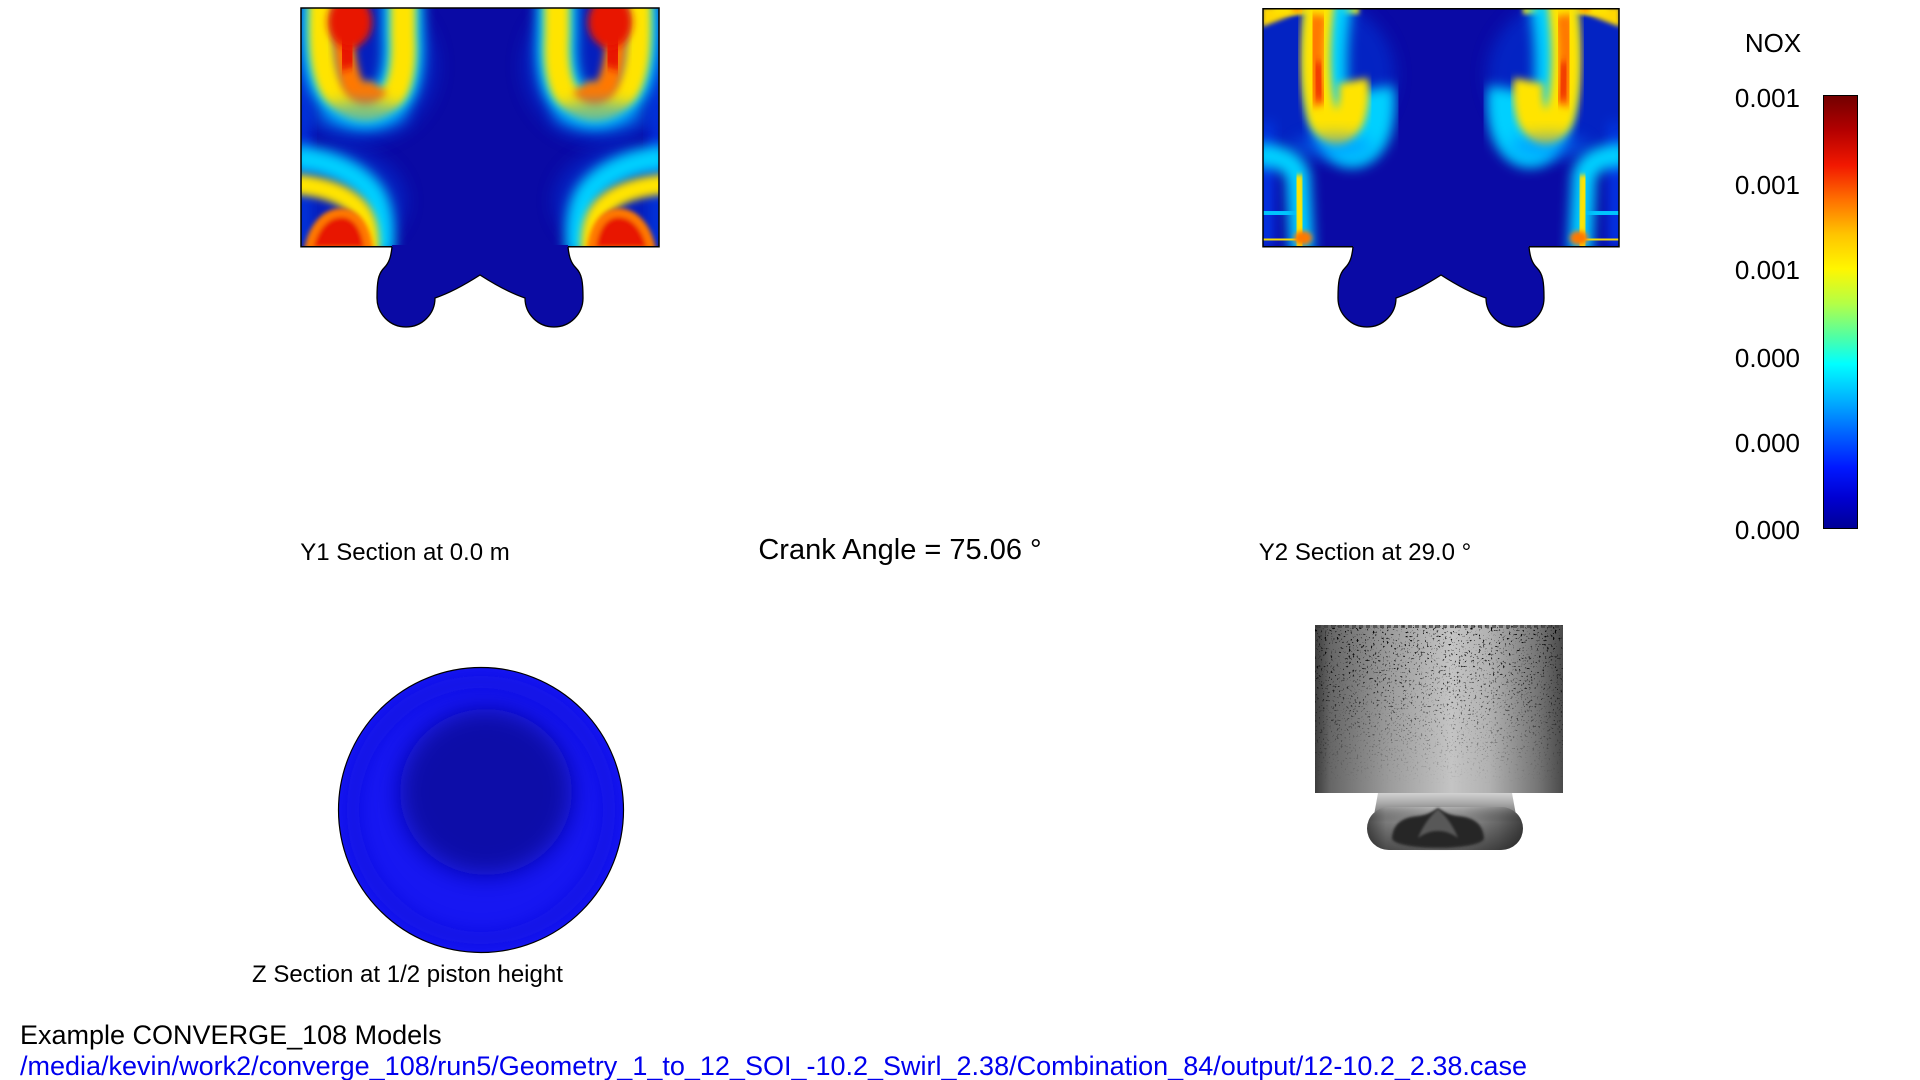  What do you see at coordinates (1790, 288) in the screenshot?
I see `colorbar-legend: NOX 0.001 0.001 0.001 0.000 0.000 0.000` at bounding box center [1790, 288].